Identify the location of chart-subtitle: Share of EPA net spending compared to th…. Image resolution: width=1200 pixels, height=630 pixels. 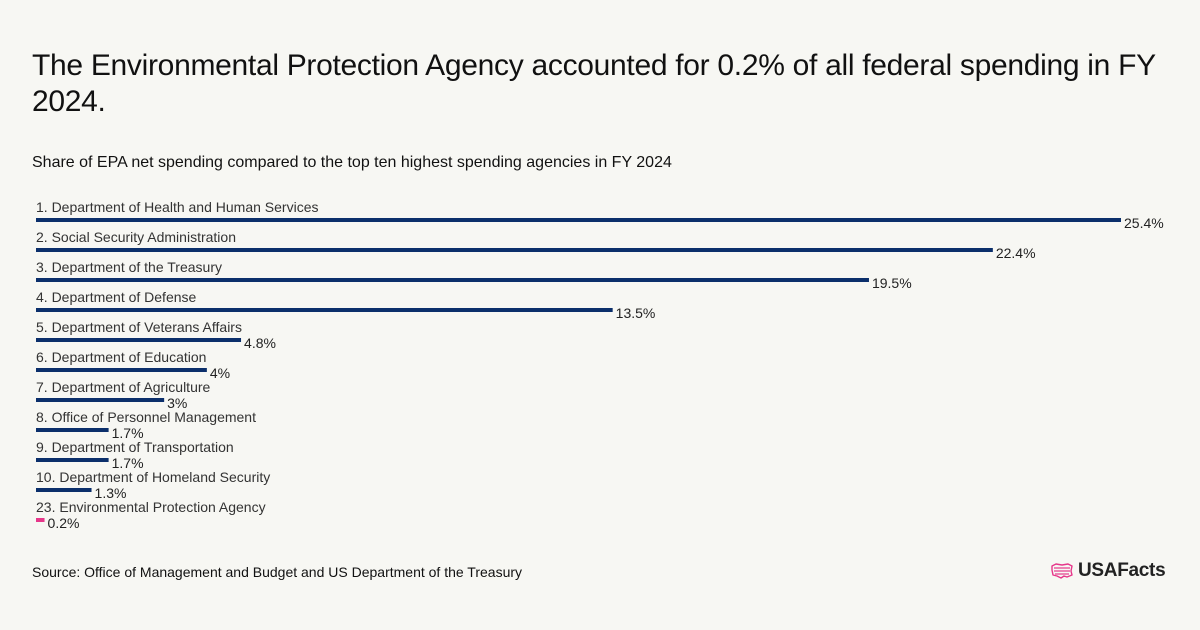
(352, 162).